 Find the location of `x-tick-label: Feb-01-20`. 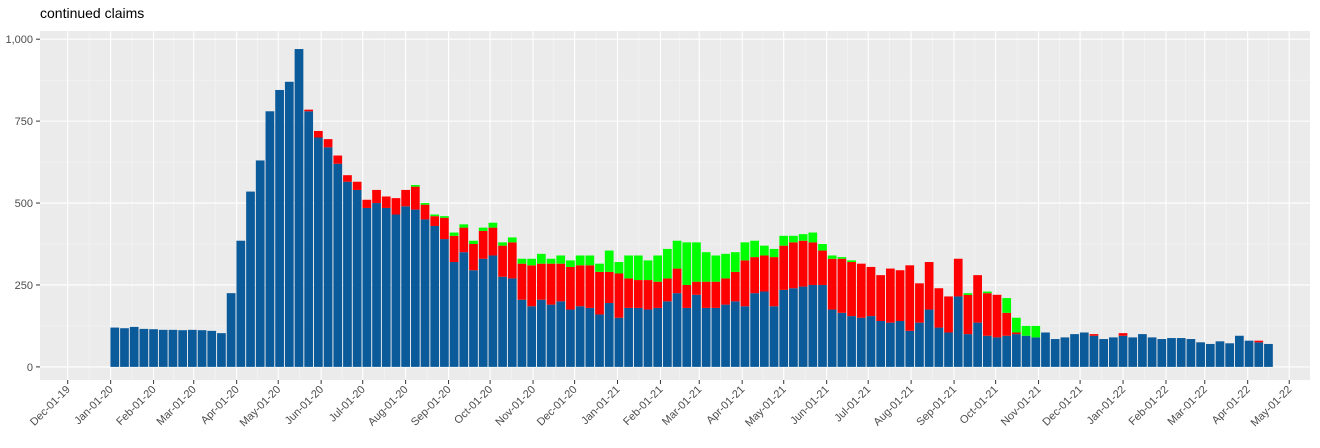

x-tick-label: Feb-01-20 is located at coordinates (136, 406).